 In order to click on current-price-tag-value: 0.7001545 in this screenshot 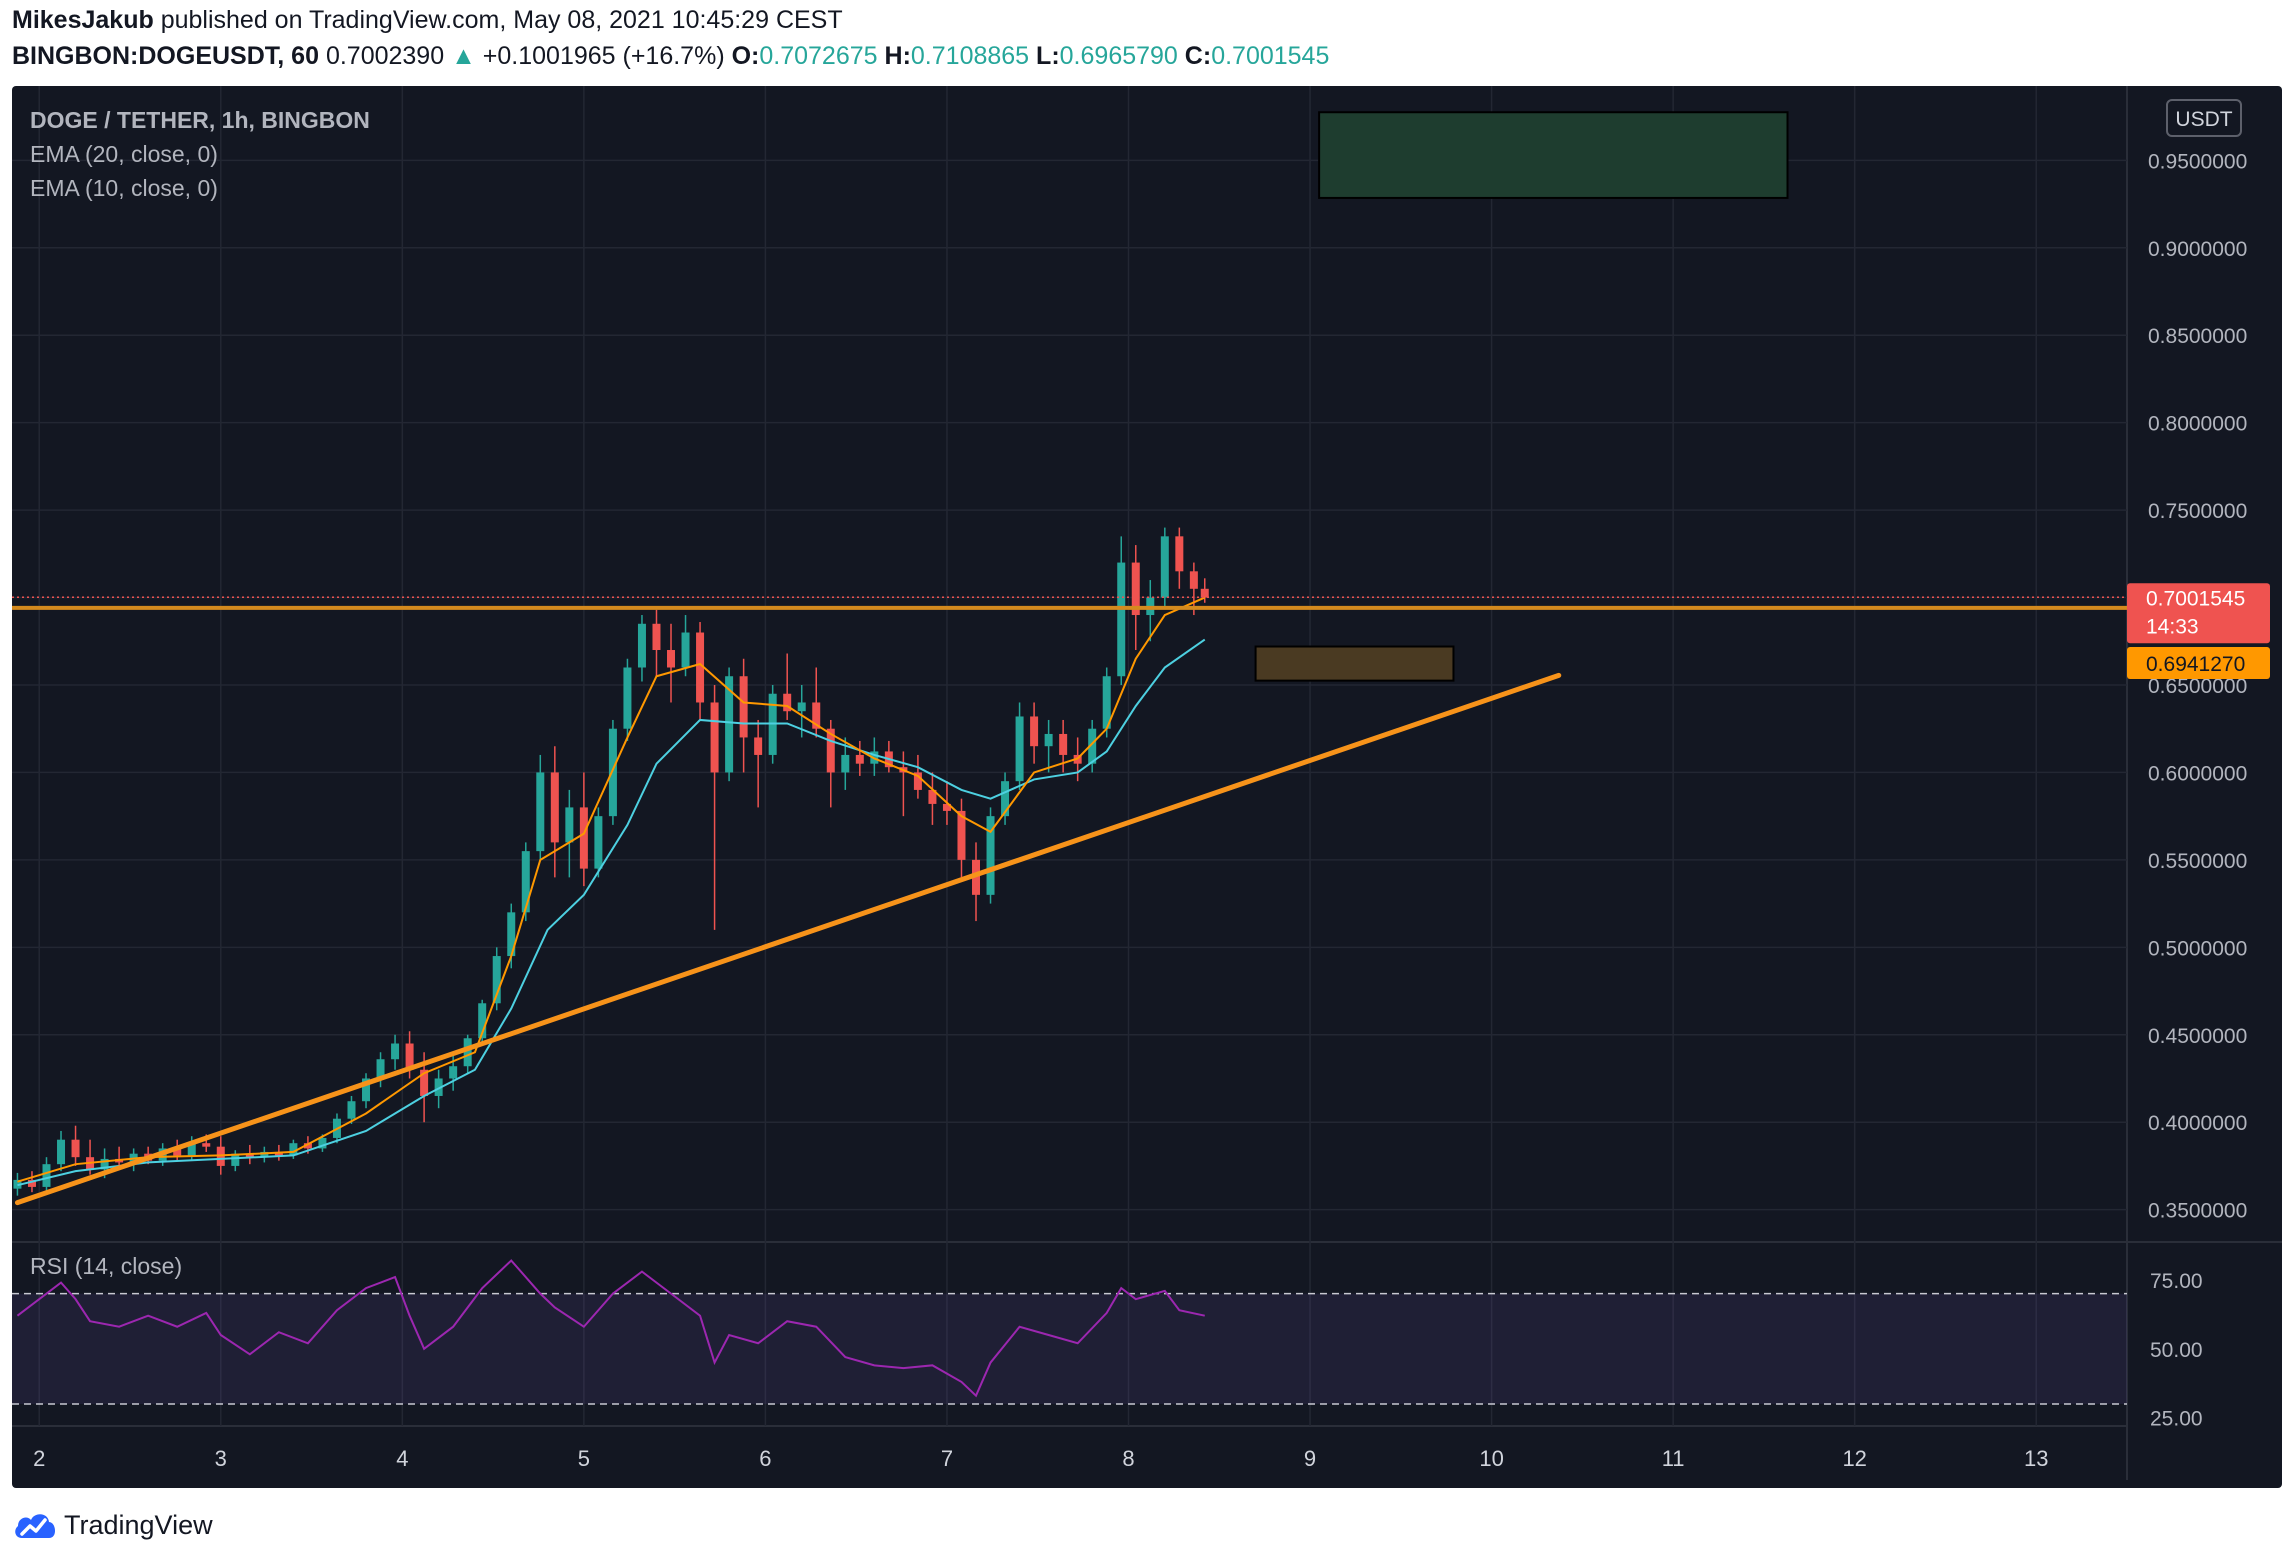, I will do `click(2195, 598)`.